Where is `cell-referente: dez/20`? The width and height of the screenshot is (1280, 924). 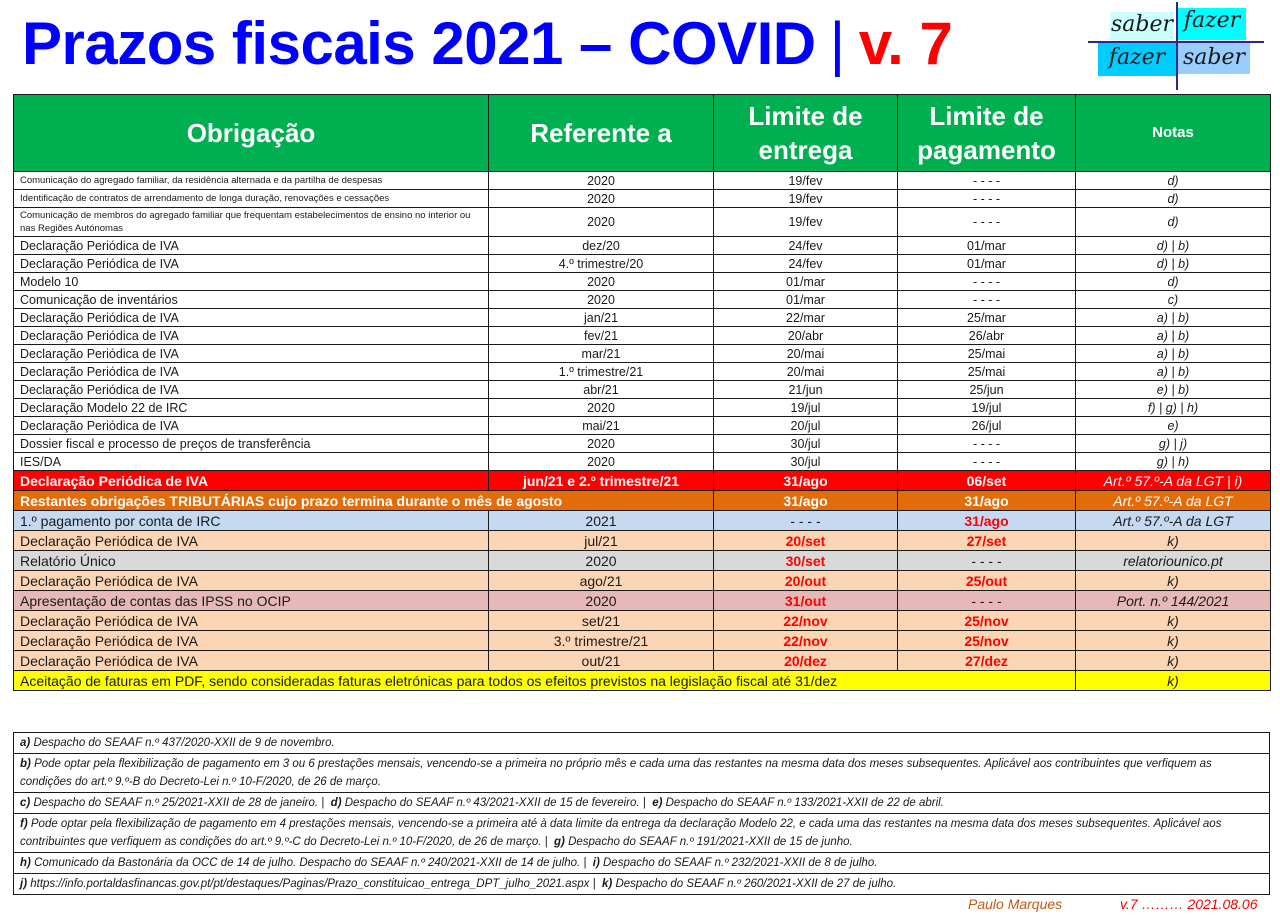 cell-referente: dez/20 is located at coordinates (601, 245).